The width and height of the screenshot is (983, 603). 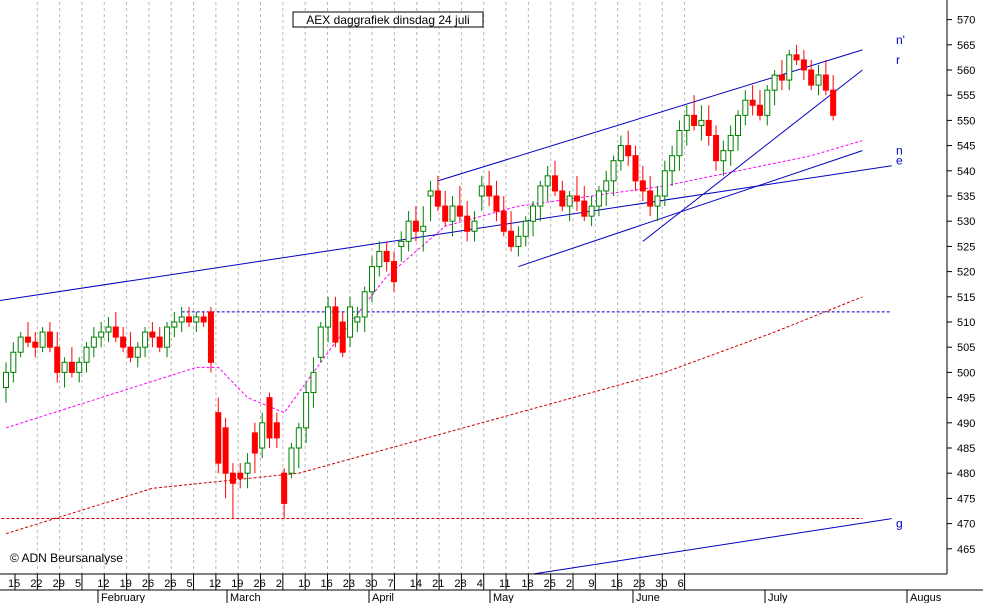 I want to click on x-tick-label: 4, so click(x=480, y=584).